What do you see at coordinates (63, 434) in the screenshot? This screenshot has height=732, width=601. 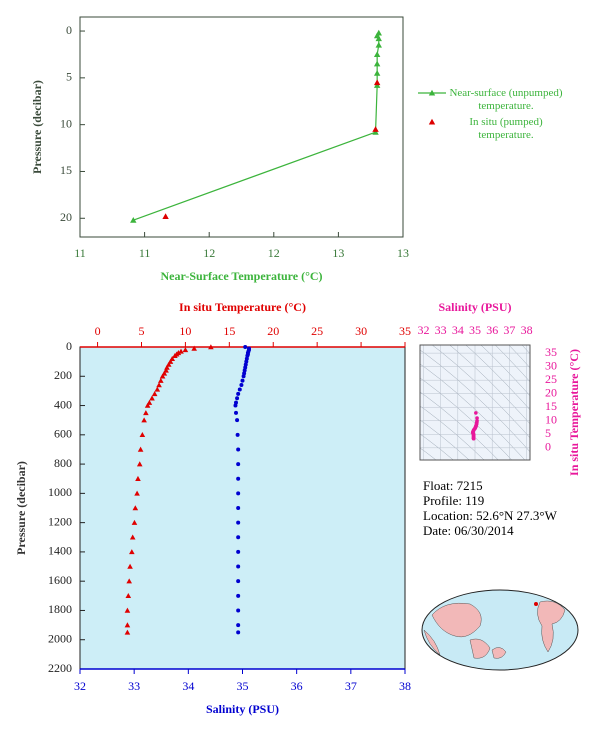 I see `y-tick-label: 600` at bounding box center [63, 434].